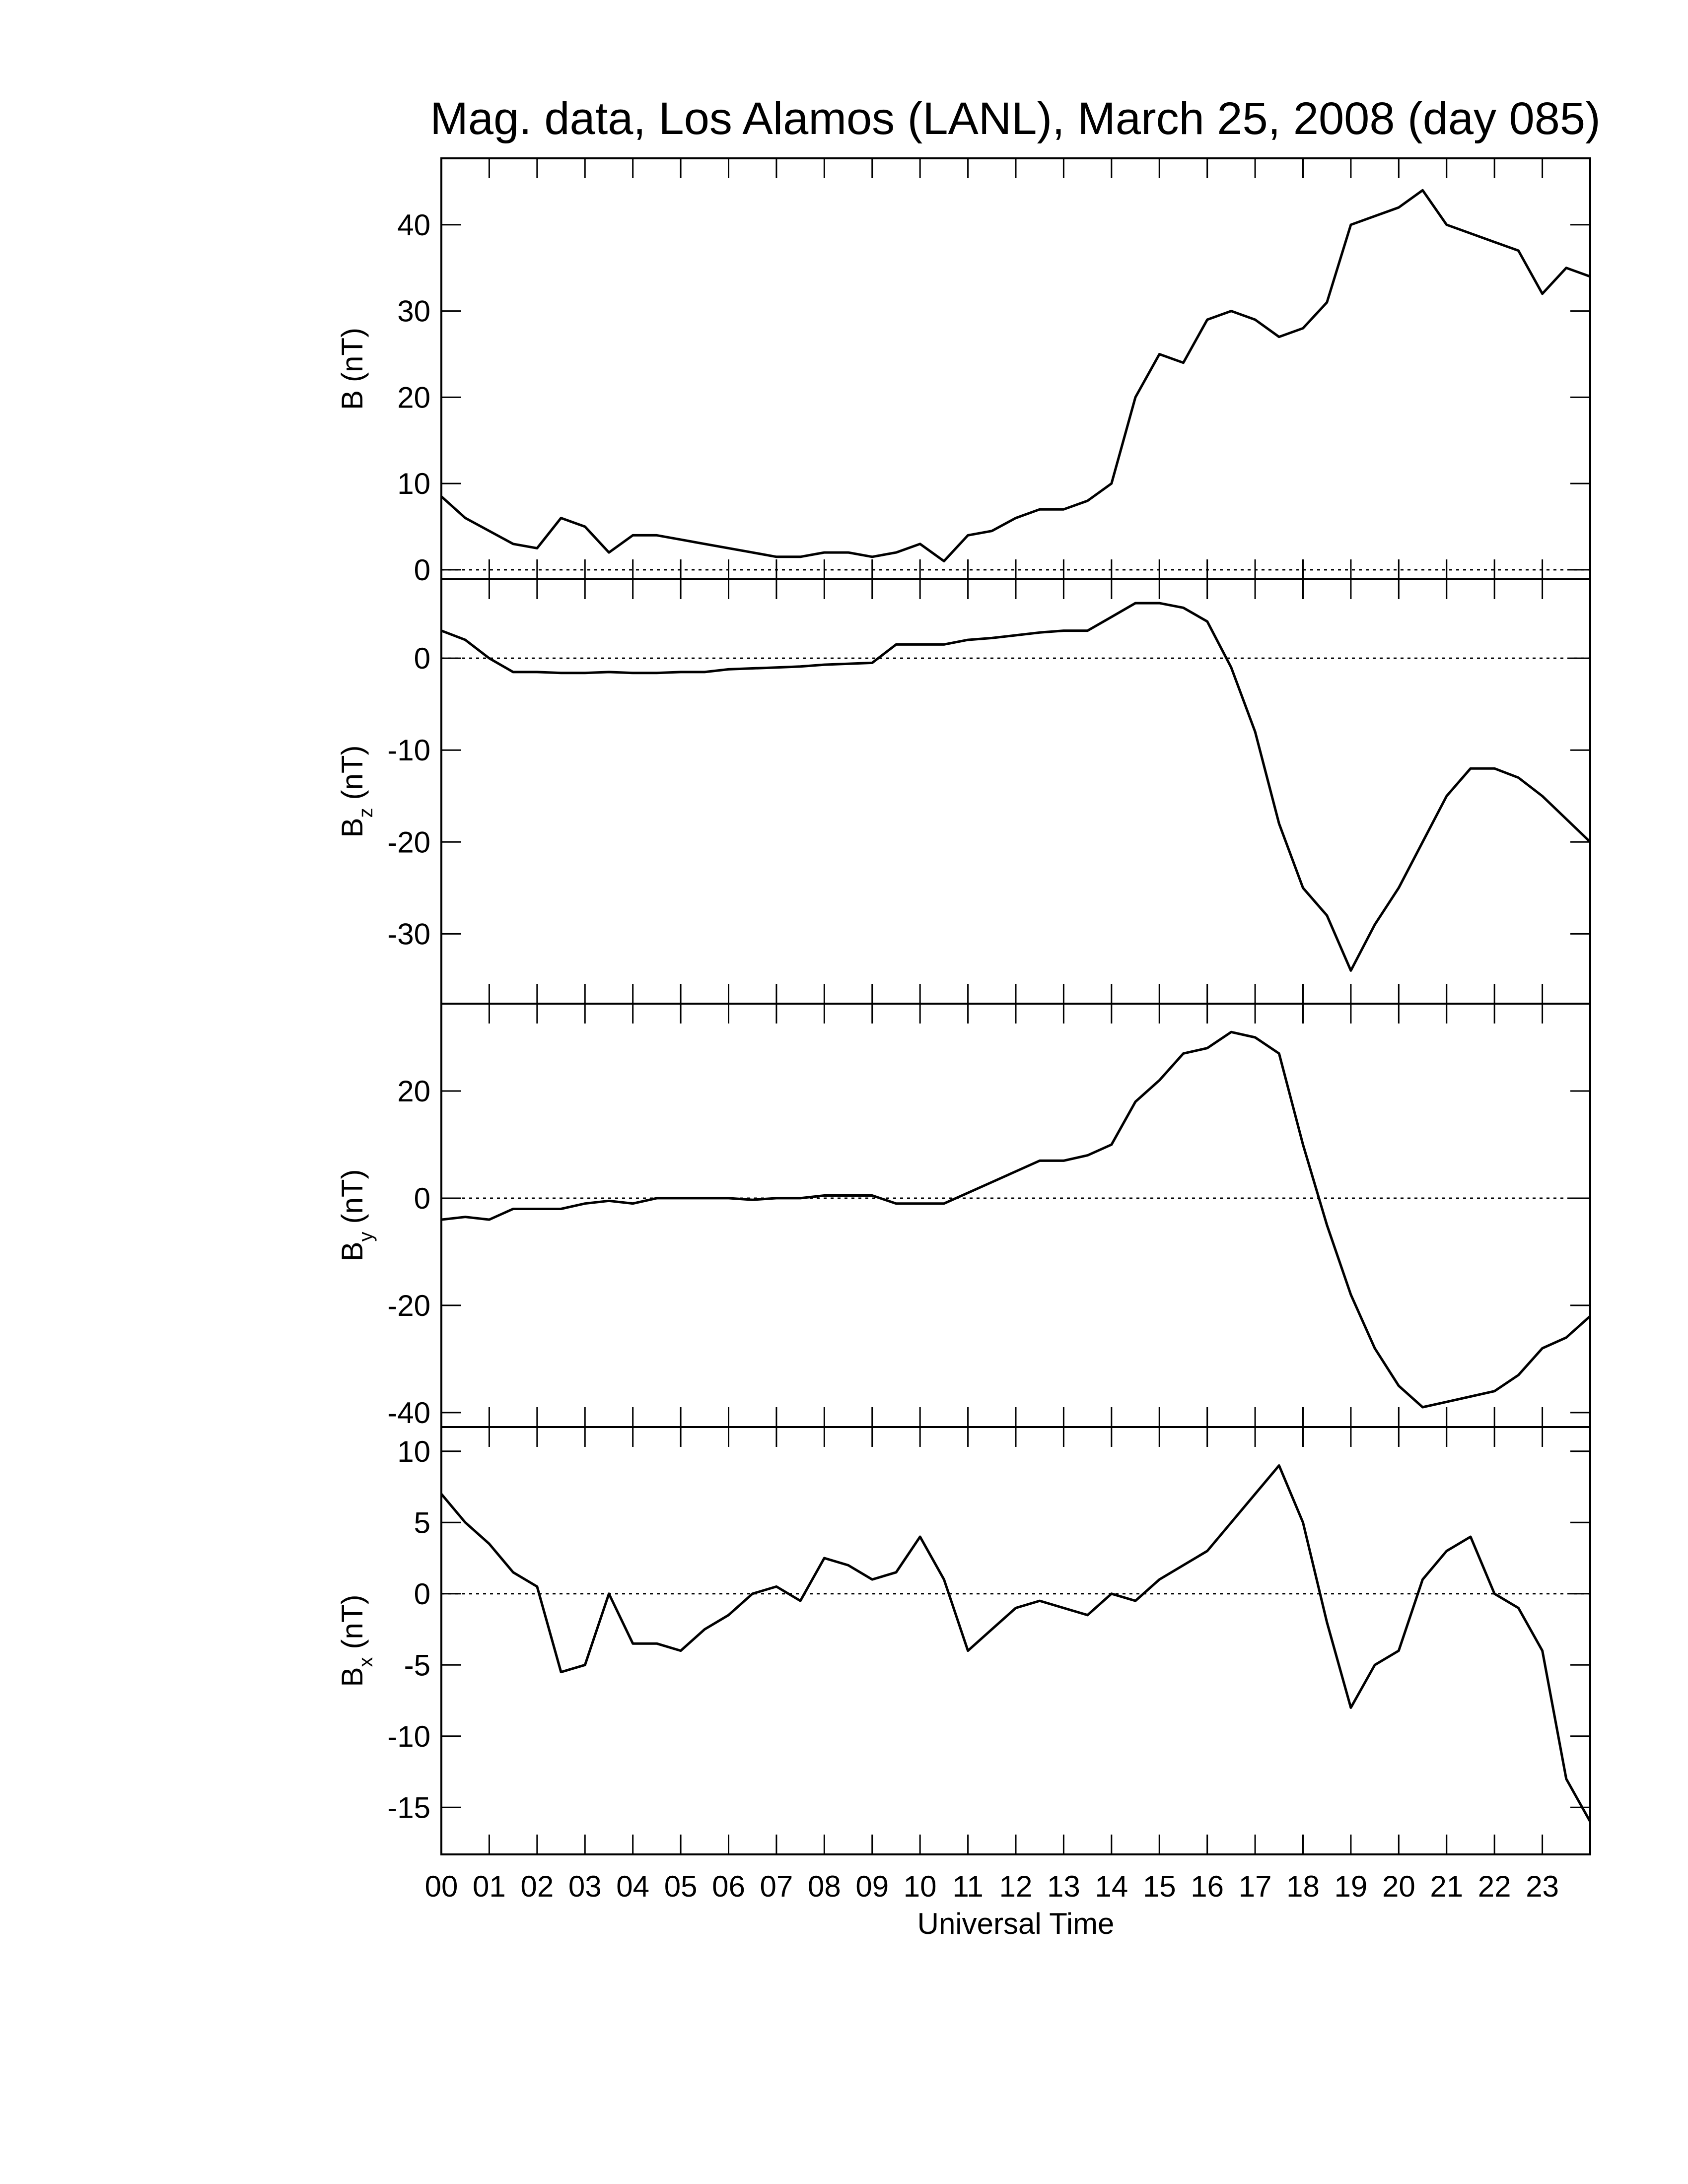 The image size is (1688, 2184). I want to click on x-tick-label: 03, so click(585, 1886).